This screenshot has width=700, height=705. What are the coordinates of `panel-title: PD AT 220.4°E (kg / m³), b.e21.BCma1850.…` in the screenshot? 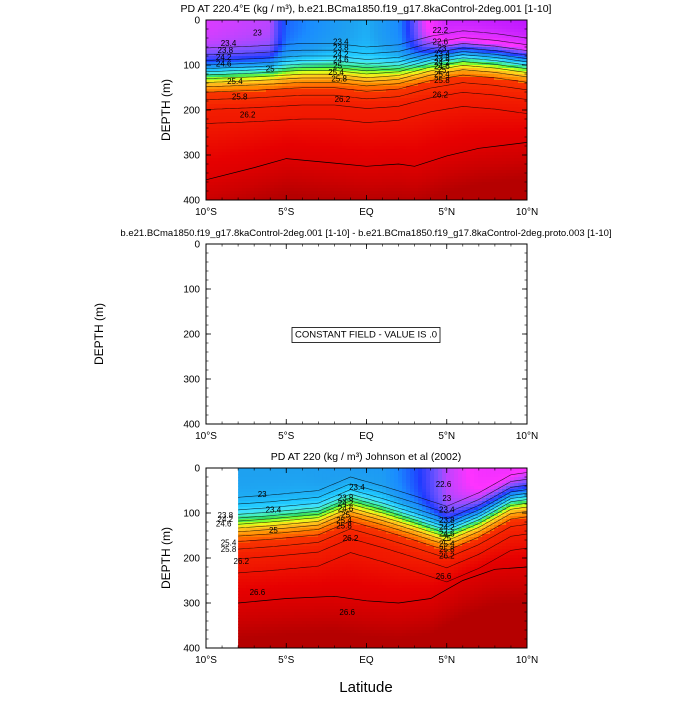 It's located at (366, 9).